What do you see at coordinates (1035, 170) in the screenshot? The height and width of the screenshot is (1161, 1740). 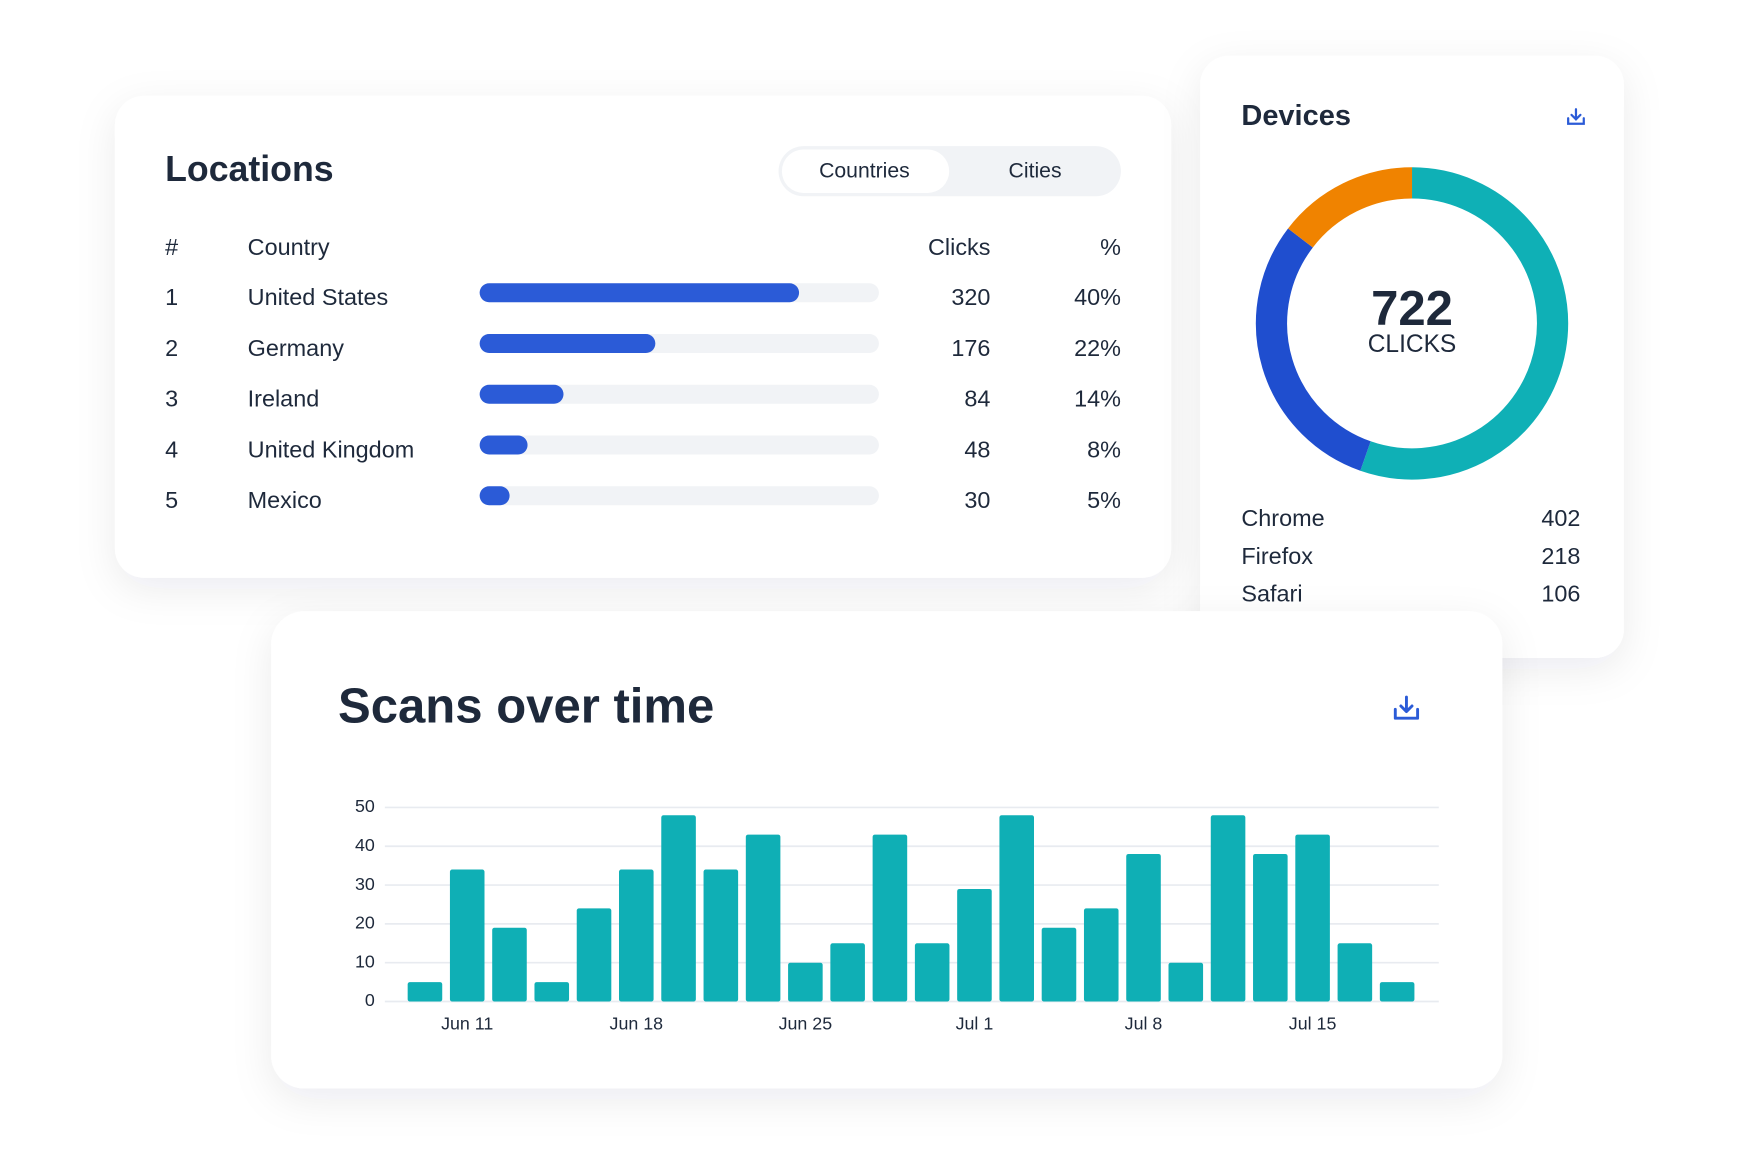 I see `tab: Cities` at bounding box center [1035, 170].